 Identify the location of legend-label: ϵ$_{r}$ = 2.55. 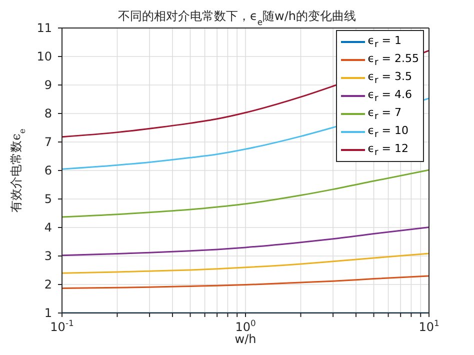
(393, 60).